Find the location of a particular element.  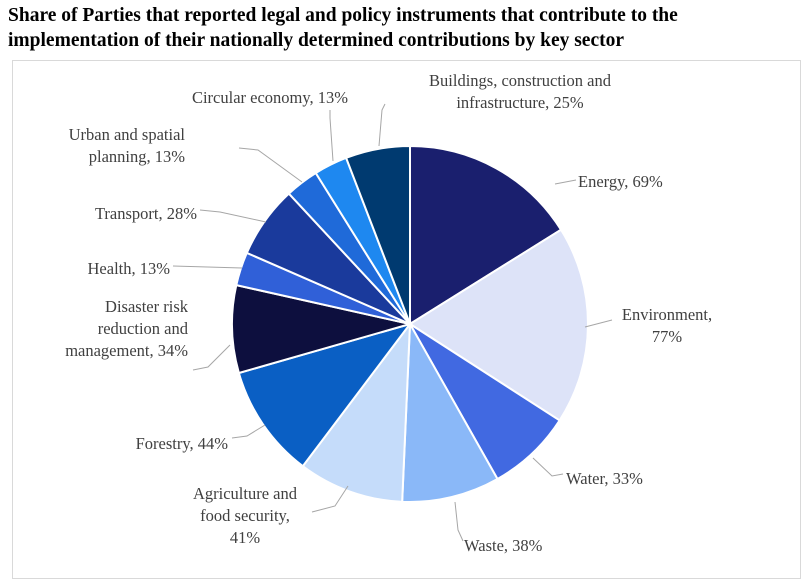

pie-slice-agriculture-and is located at coordinates (356, 411).